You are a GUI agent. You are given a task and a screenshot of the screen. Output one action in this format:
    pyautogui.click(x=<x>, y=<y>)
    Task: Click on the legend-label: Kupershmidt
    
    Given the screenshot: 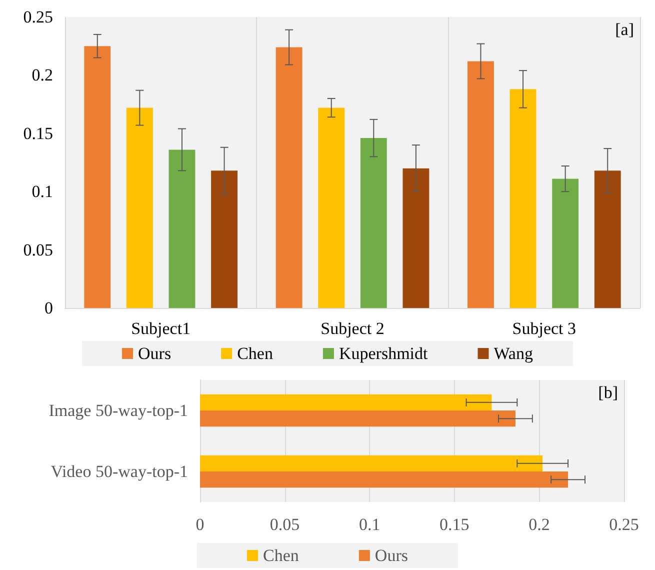 What is the action you would take?
    pyautogui.click(x=383, y=353)
    